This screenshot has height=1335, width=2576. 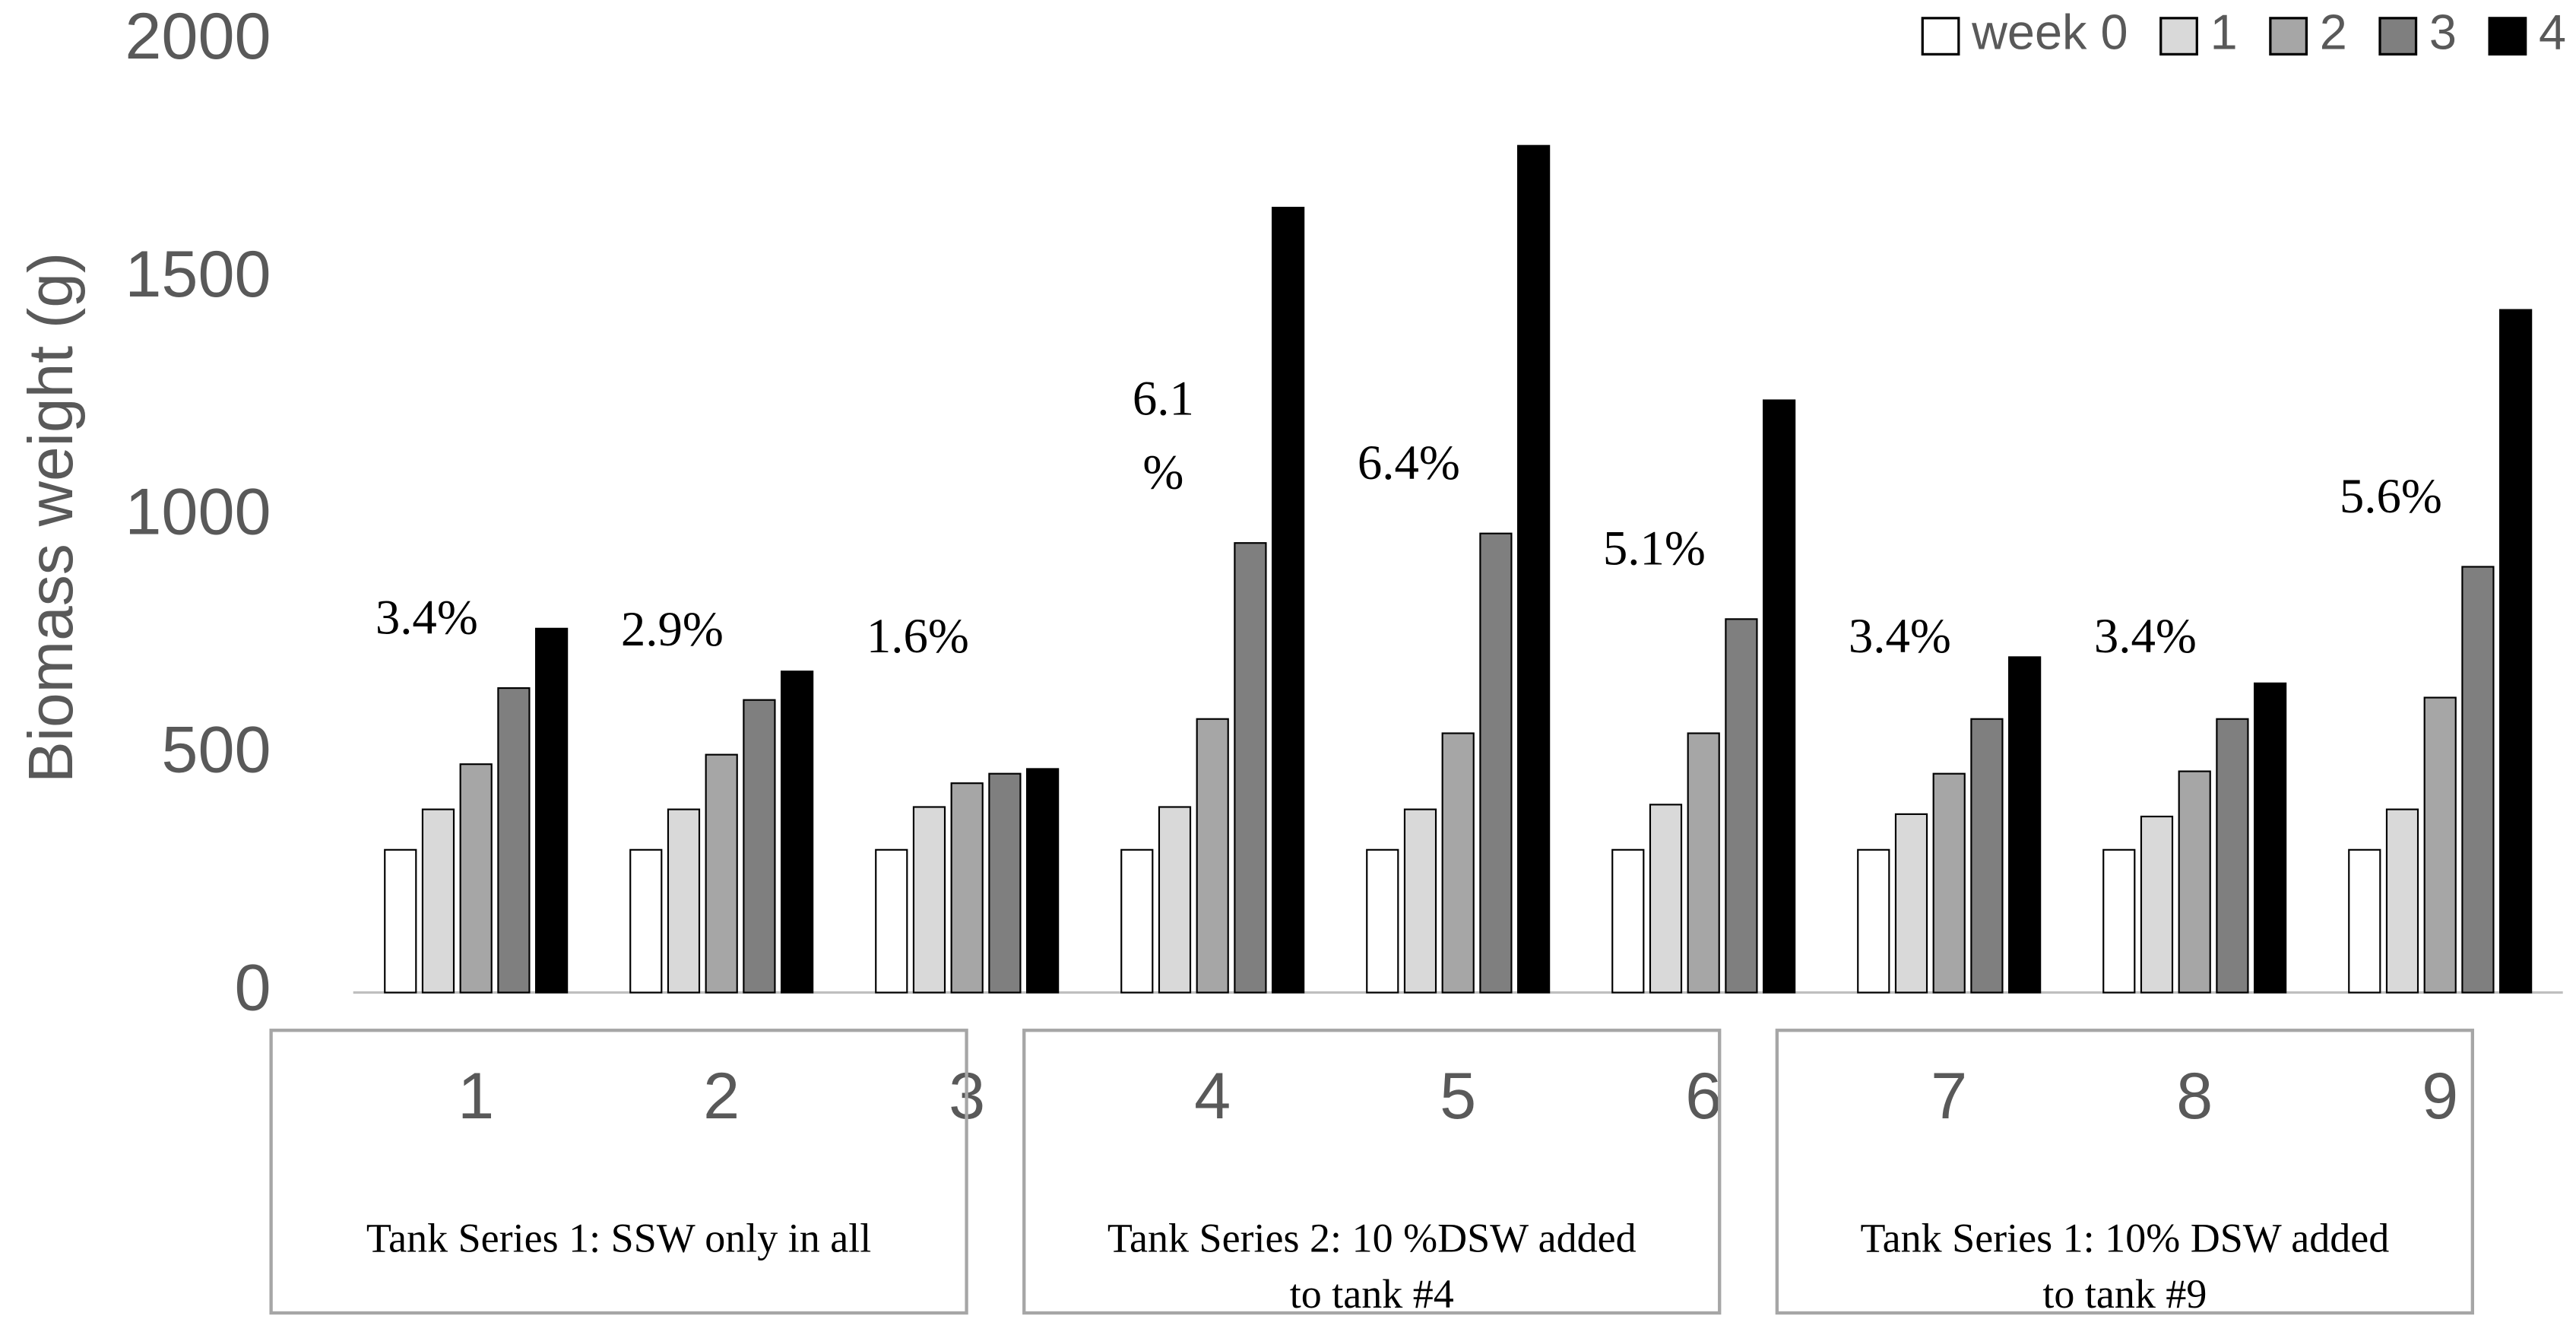 I want to click on group-label: Tank Series 1: 10% DSW added, so click(x=2124, y=1238).